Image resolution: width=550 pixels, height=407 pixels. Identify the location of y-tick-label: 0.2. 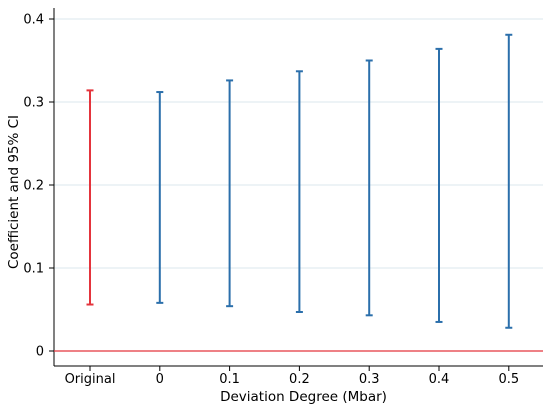
(33, 186).